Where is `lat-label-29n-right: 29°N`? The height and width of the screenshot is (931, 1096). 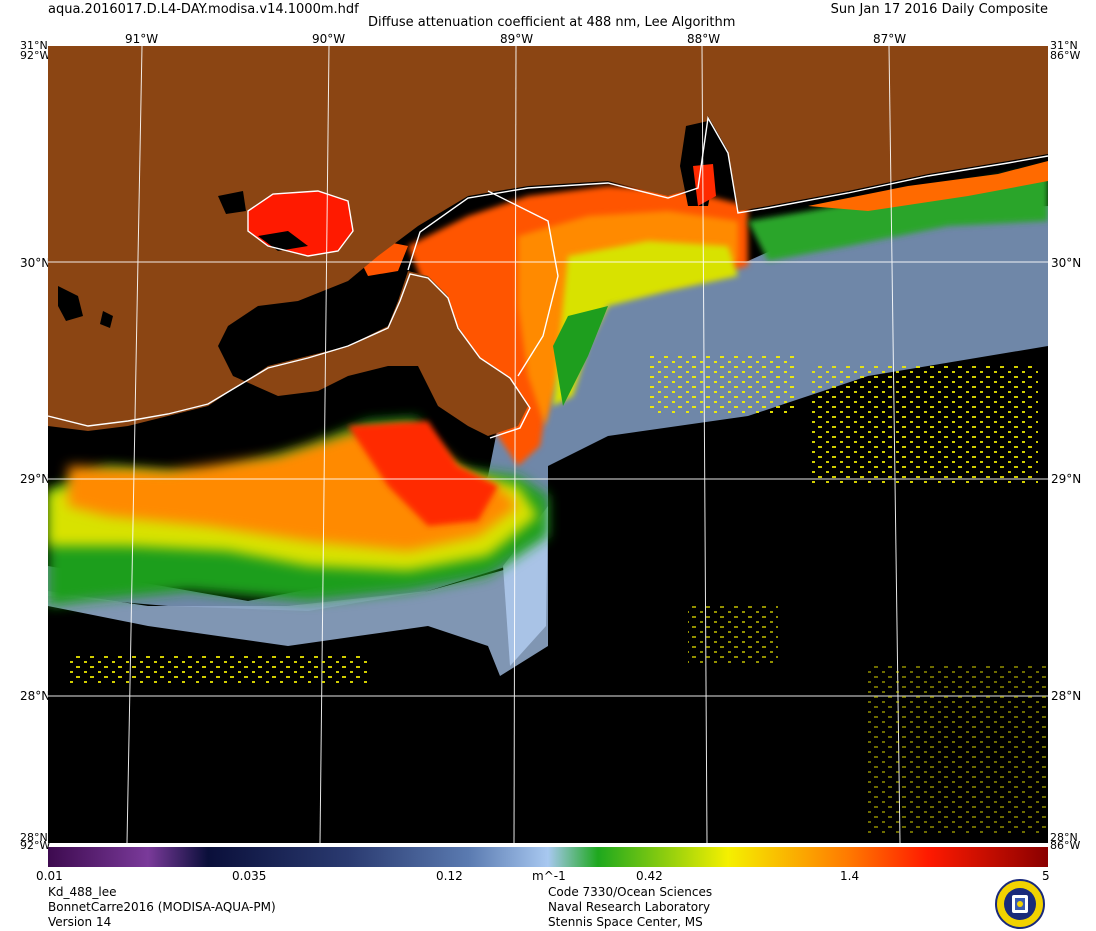 lat-label-29n-right: 29°N is located at coordinates (1066, 479).